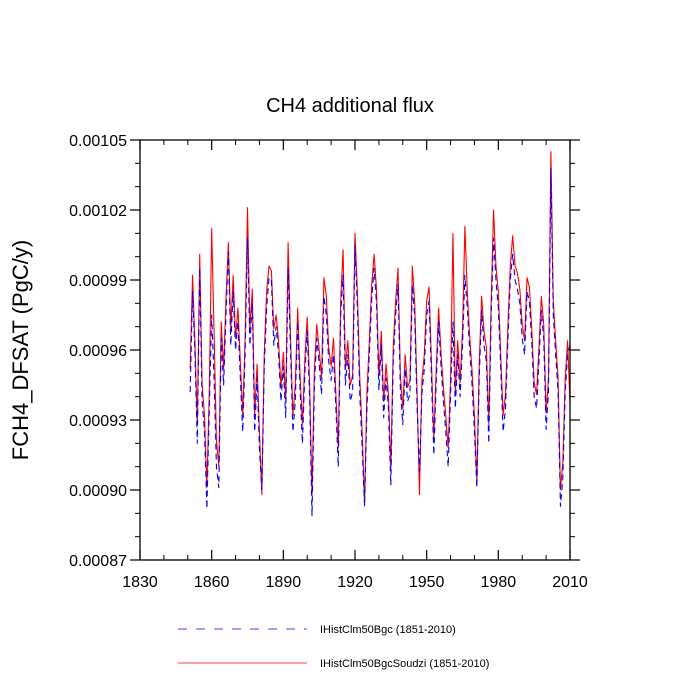  What do you see at coordinates (284, 582) in the screenshot?
I see `x-tick-label-2: 1890` at bounding box center [284, 582].